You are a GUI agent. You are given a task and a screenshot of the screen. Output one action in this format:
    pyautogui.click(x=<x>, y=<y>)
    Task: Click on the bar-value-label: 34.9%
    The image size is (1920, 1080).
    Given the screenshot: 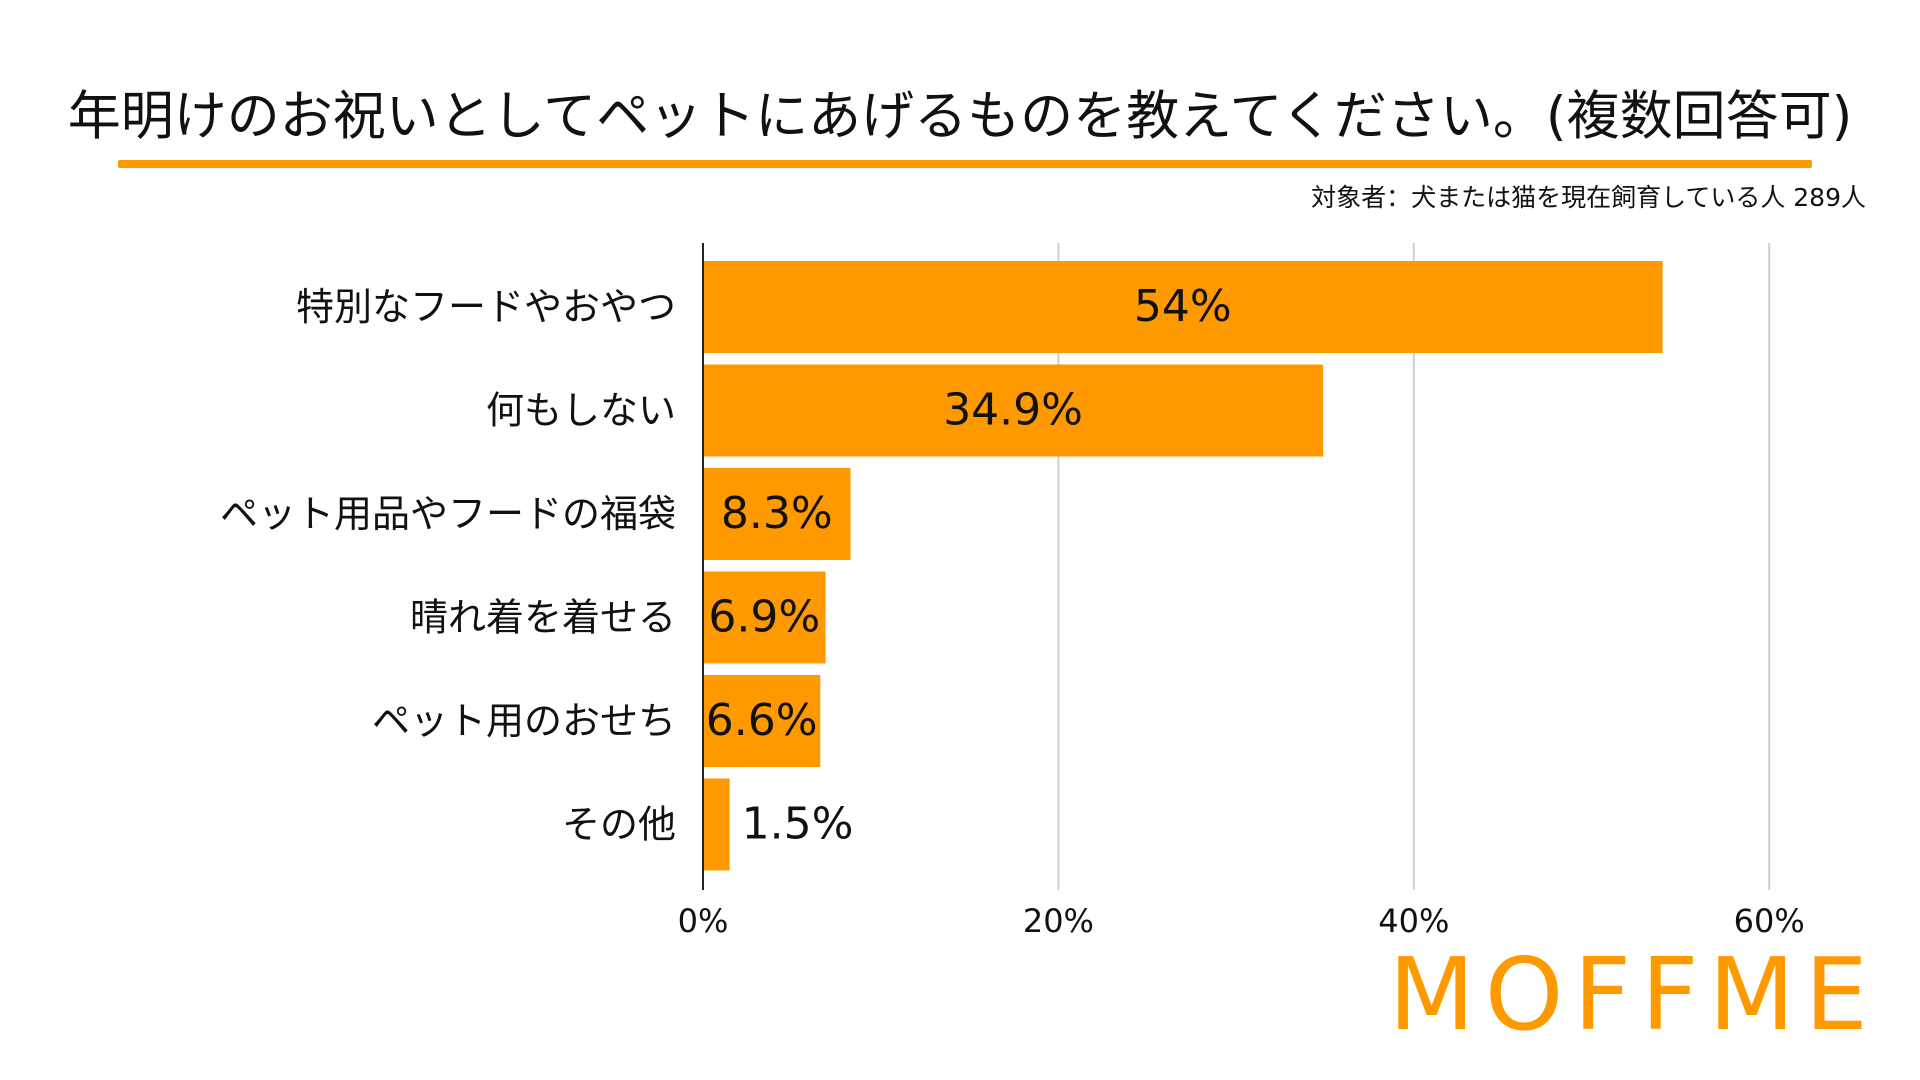 What is the action you would take?
    pyautogui.click(x=1013, y=410)
    